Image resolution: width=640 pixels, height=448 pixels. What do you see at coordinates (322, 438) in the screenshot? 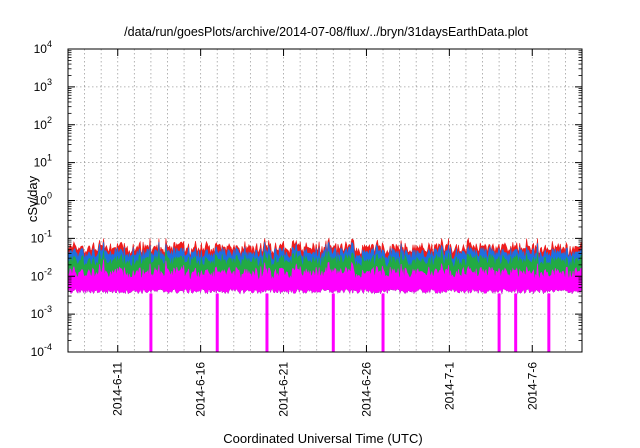
I see `x-axis-title: Coordinated Universal Time (UTC)` at bounding box center [322, 438].